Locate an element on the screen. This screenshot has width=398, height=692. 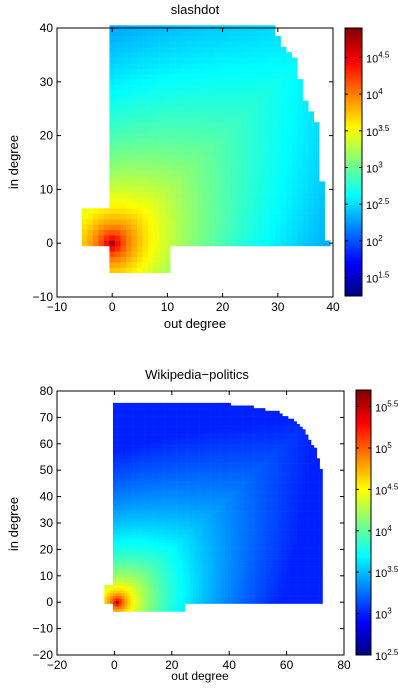
colorbar-tick-label: 102.5 is located at coordinates (378, 204).